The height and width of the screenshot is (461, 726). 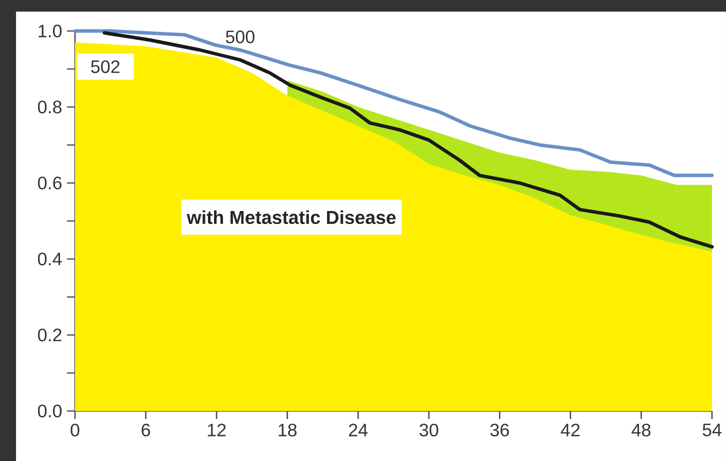 I want to click on x-tick-label: 6, so click(x=146, y=430).